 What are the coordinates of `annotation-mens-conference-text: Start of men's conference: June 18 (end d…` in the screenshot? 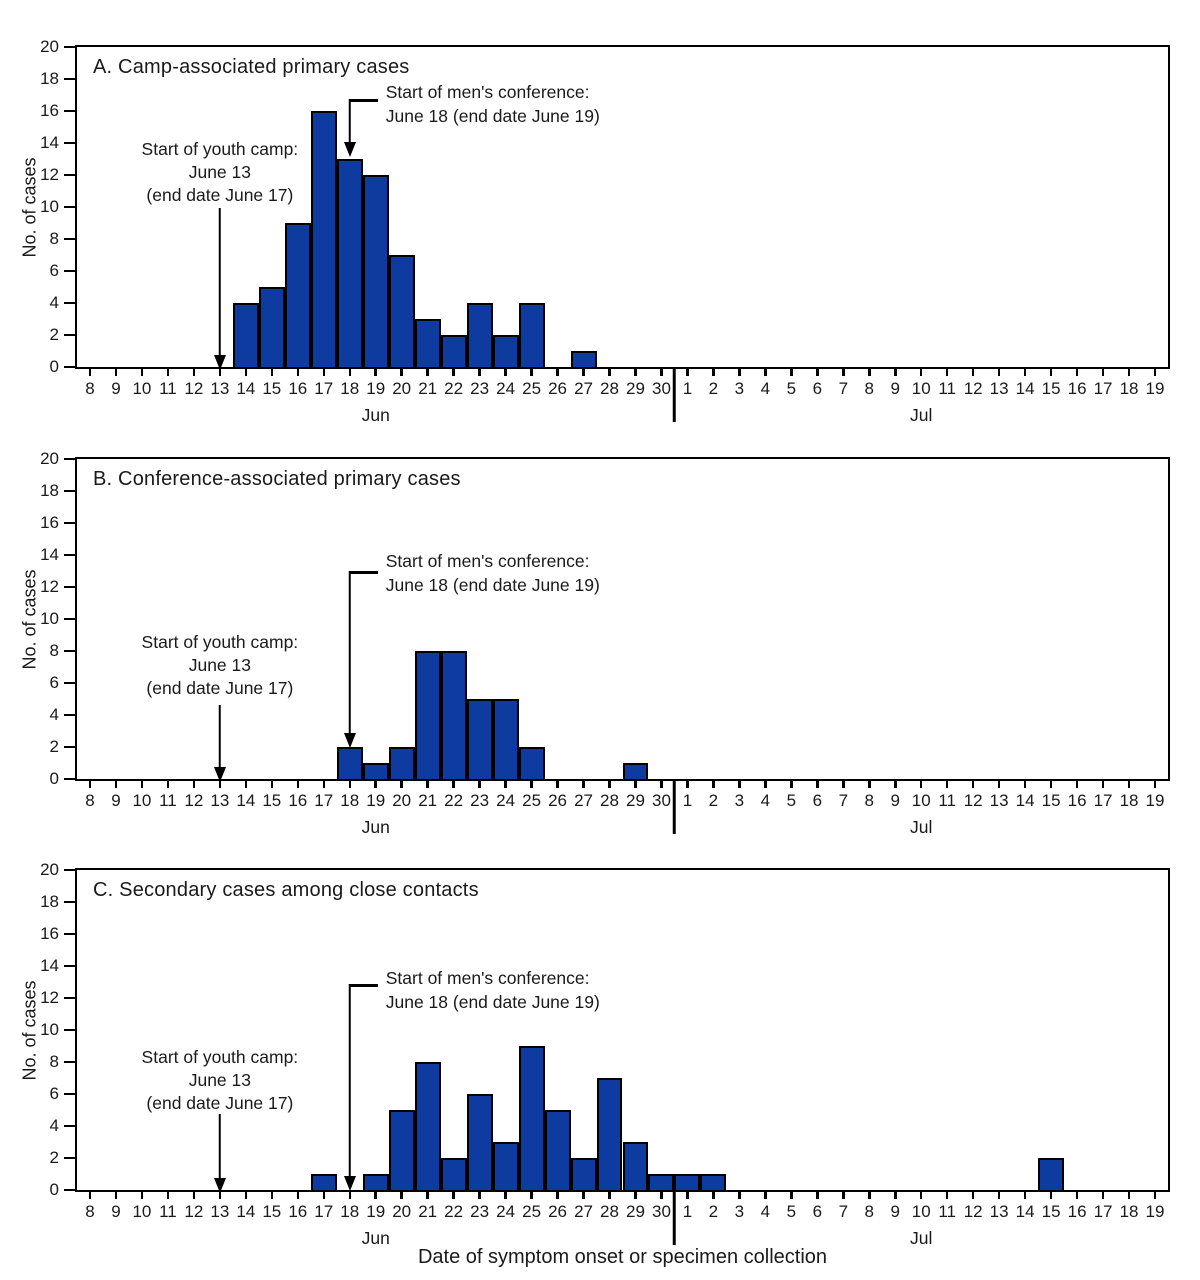 It's located at (493, 990).